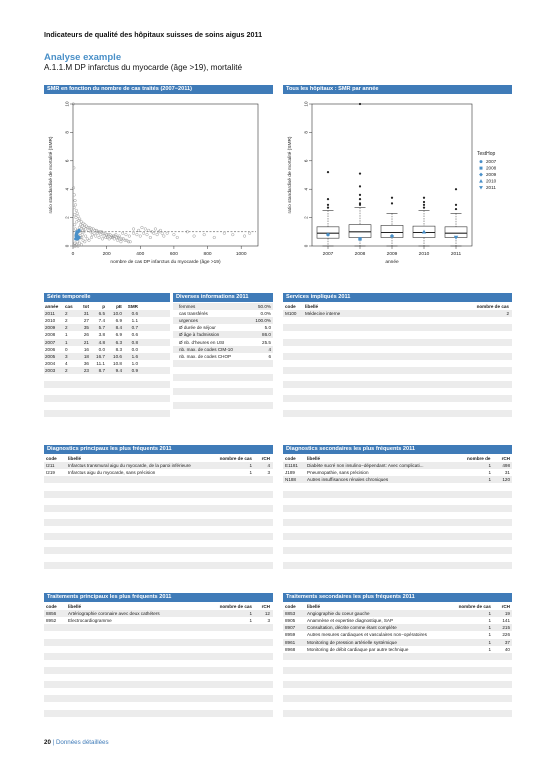  What do you see at coordinates (118, 342) in the screenshot?
I see `table-cell: 6.3` at bounding box center [118, 342].